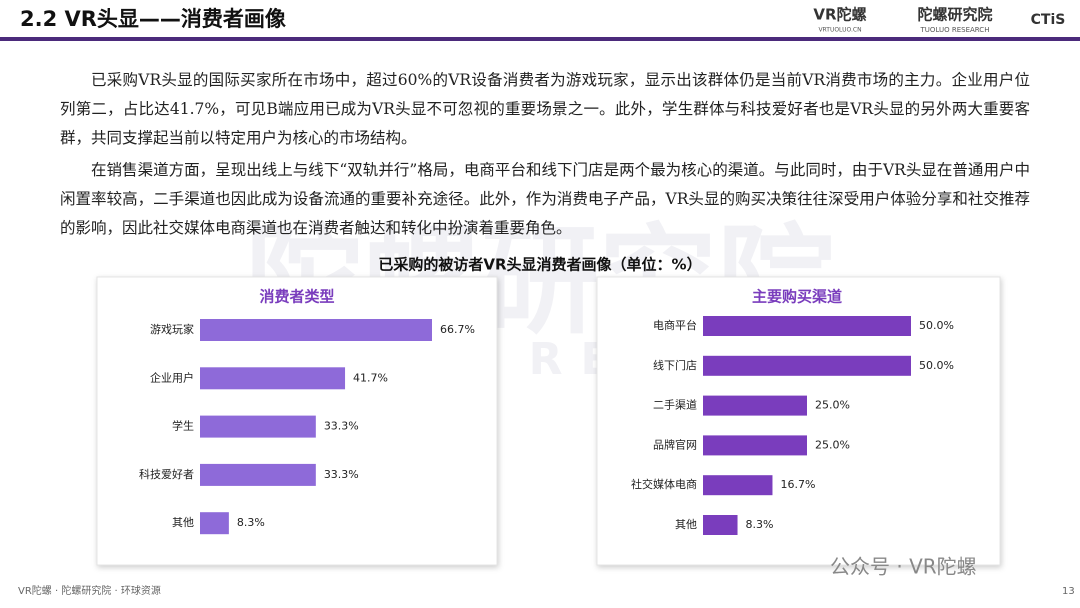  Describe the element at coordinates (675, 444) in the screenshot. I see `category-label: 品牌官网` at that location.